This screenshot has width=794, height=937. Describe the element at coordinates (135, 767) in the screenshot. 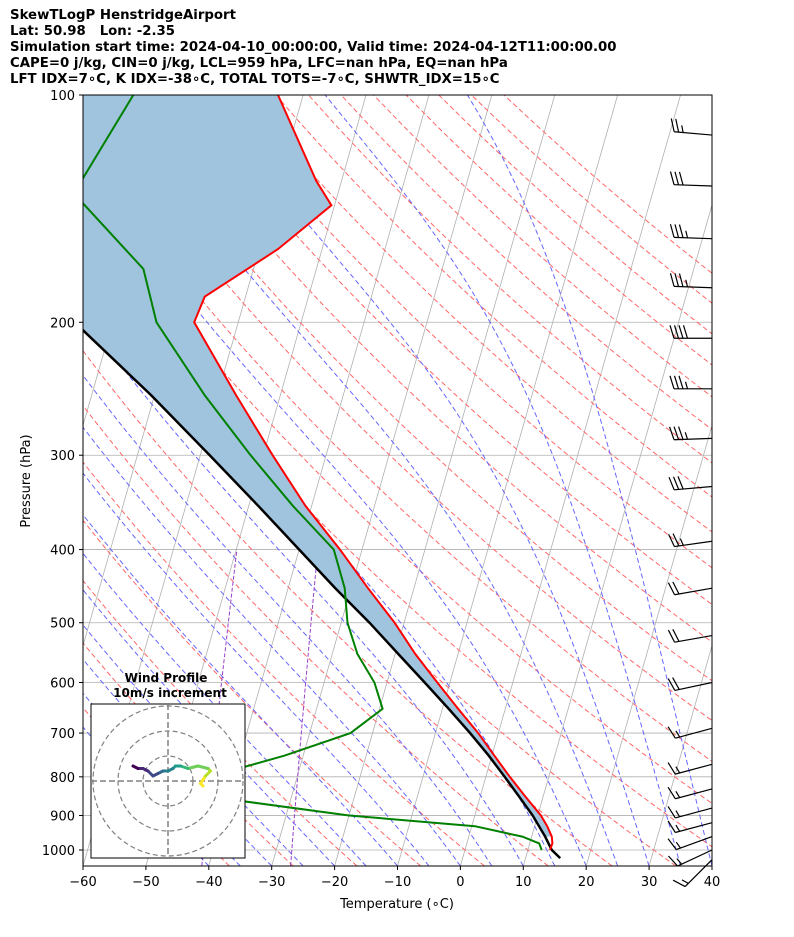

I see `hodograph-segment` at that location.